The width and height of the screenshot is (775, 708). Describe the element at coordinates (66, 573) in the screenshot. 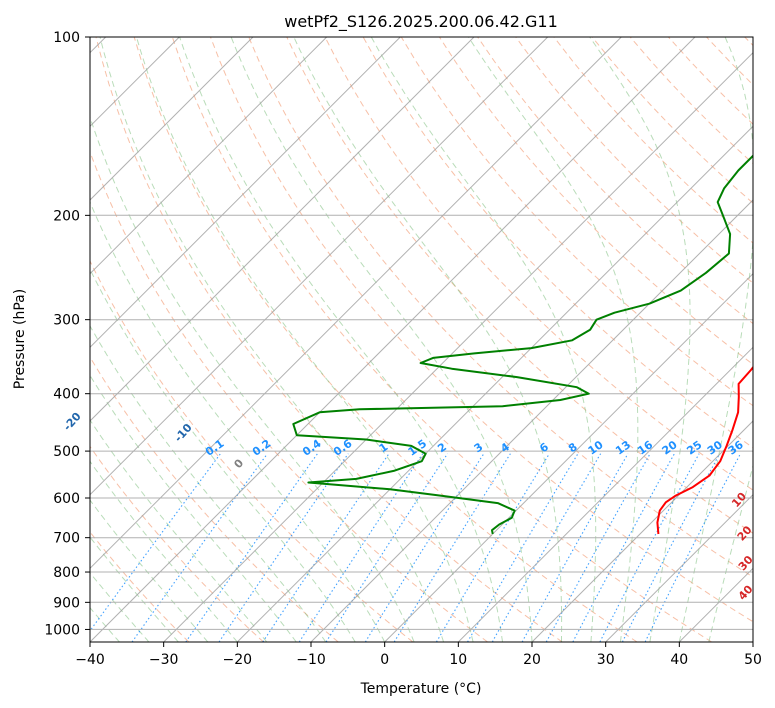

I see `y-tick-label: 800` at that location.